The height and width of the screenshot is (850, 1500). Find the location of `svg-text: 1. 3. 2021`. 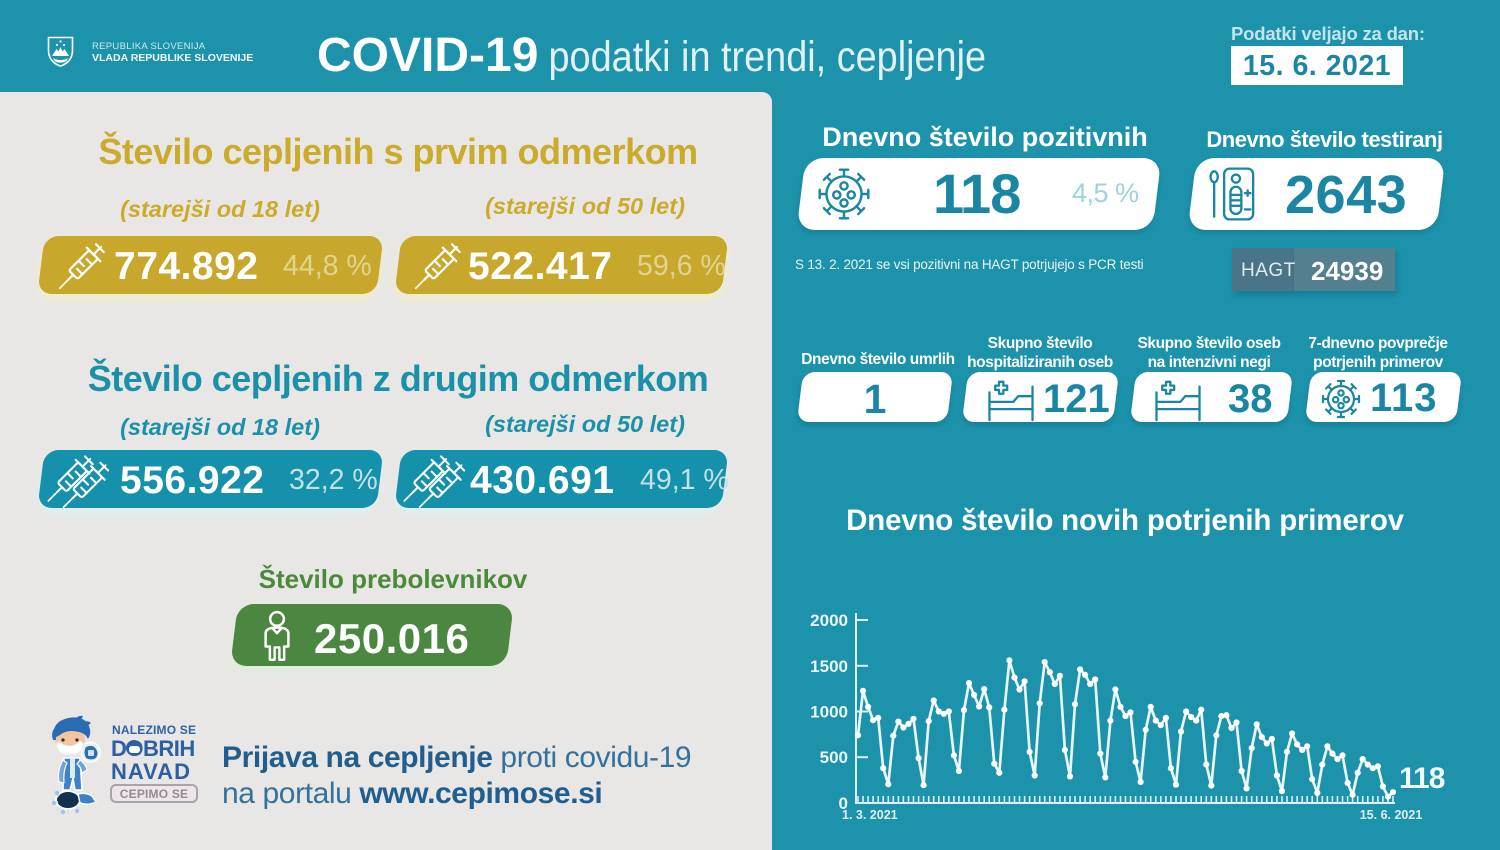

svg-text: 1. 3. 2021 is located at coordinates (870, 815).